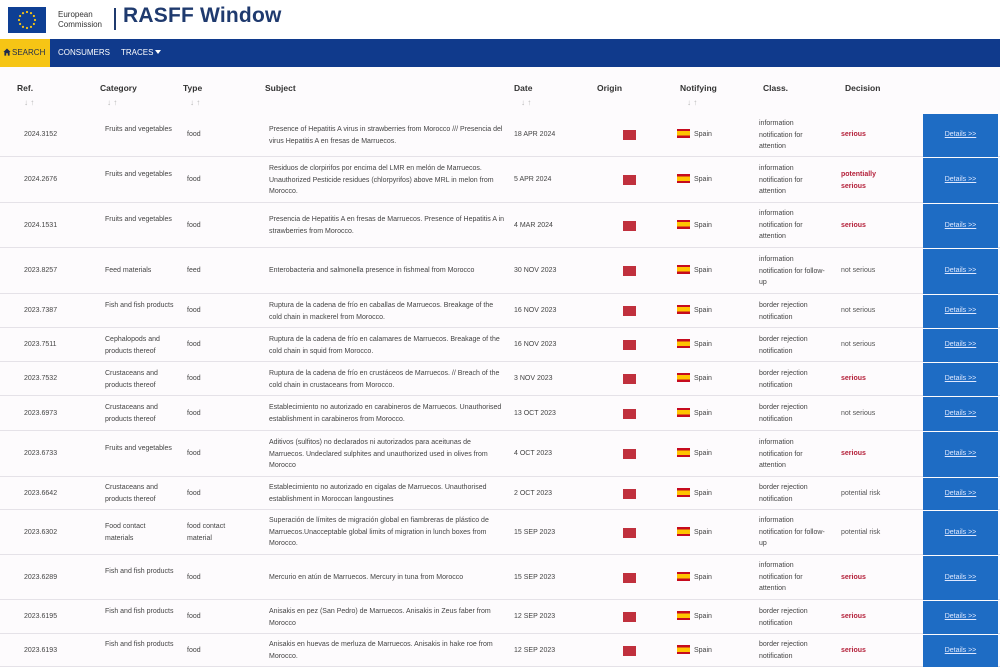  Describe the element at coordinates (115, 19) in the screenshot. I see `header-divider` at that location.